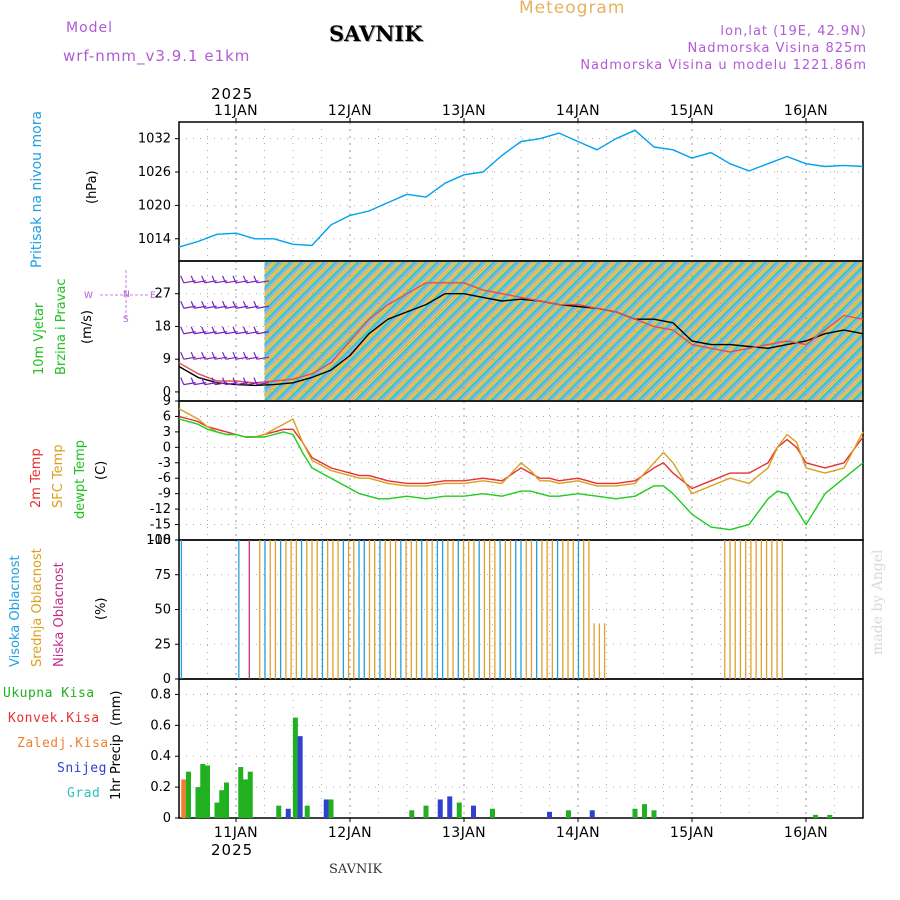 The width and height of the screenshot is (900, 900). I want to click on day-label-top: 16JAN, so click(806, 111).